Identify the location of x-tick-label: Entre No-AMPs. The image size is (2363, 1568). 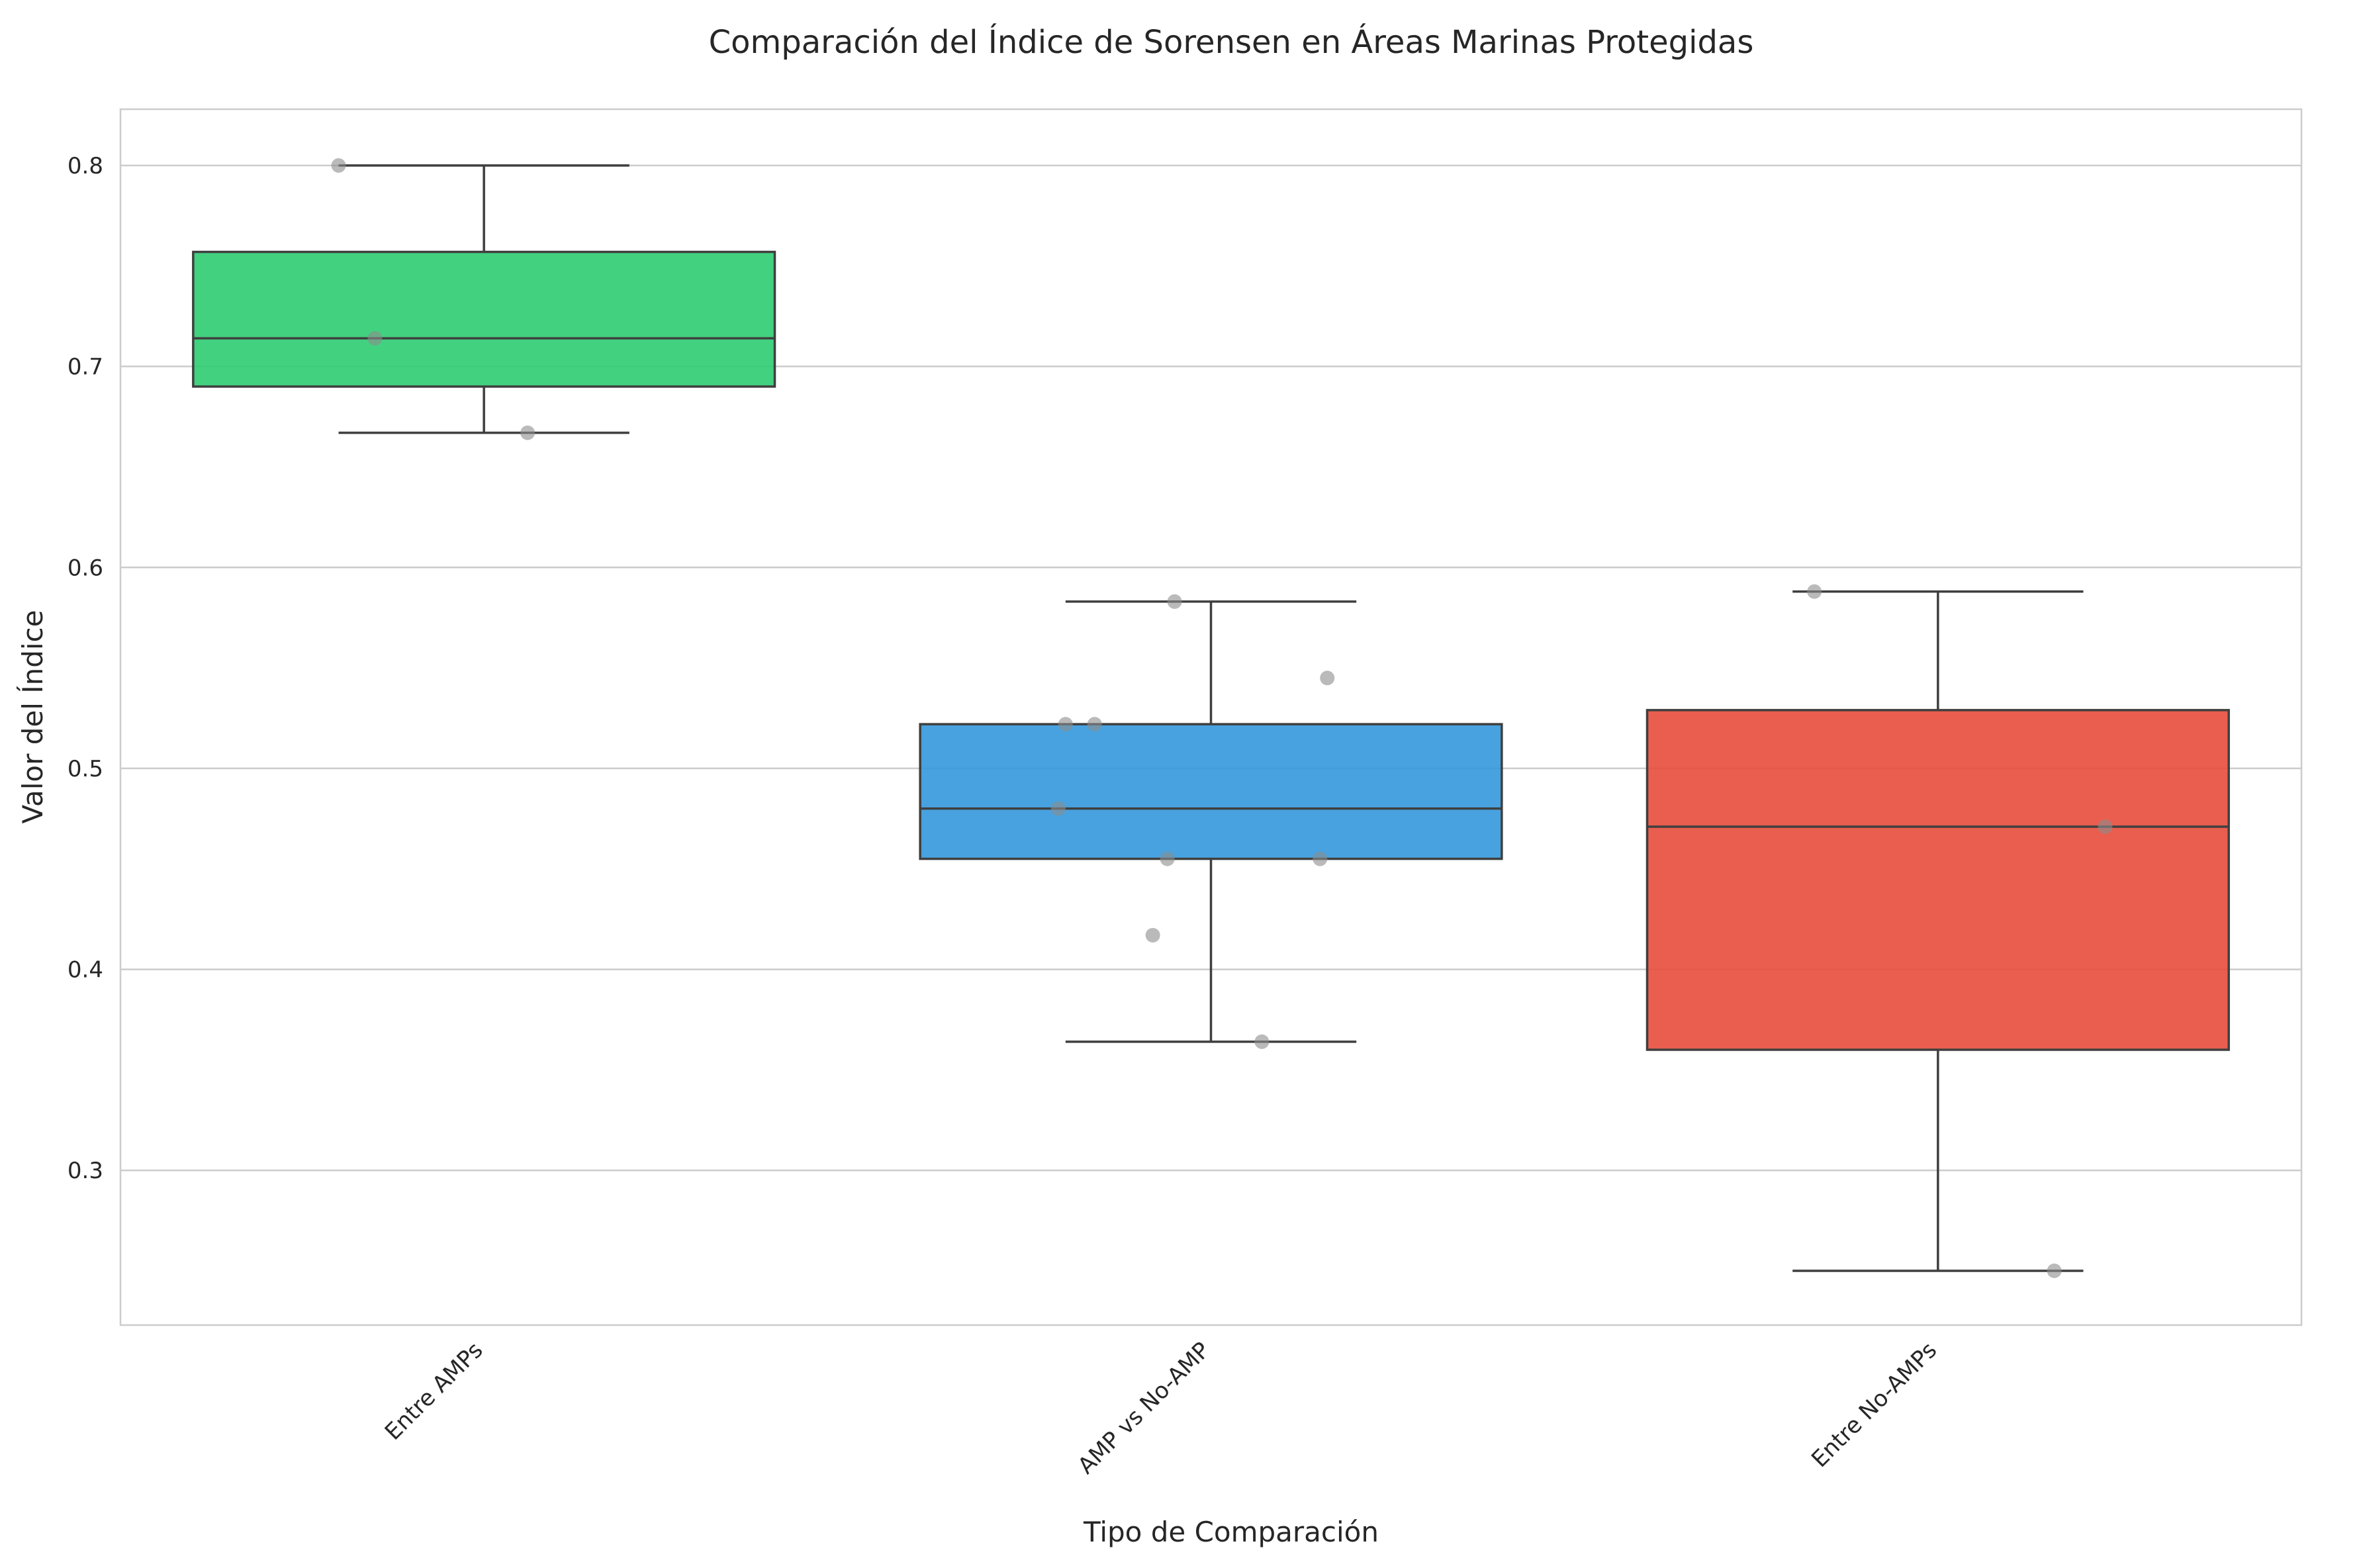
(1874, 1405).